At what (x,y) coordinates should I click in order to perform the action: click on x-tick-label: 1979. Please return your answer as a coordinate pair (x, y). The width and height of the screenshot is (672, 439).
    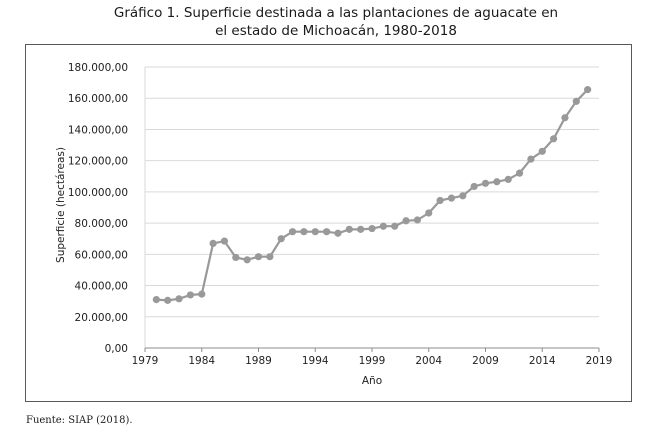
    Looking at the image, I should click on (145, 361).